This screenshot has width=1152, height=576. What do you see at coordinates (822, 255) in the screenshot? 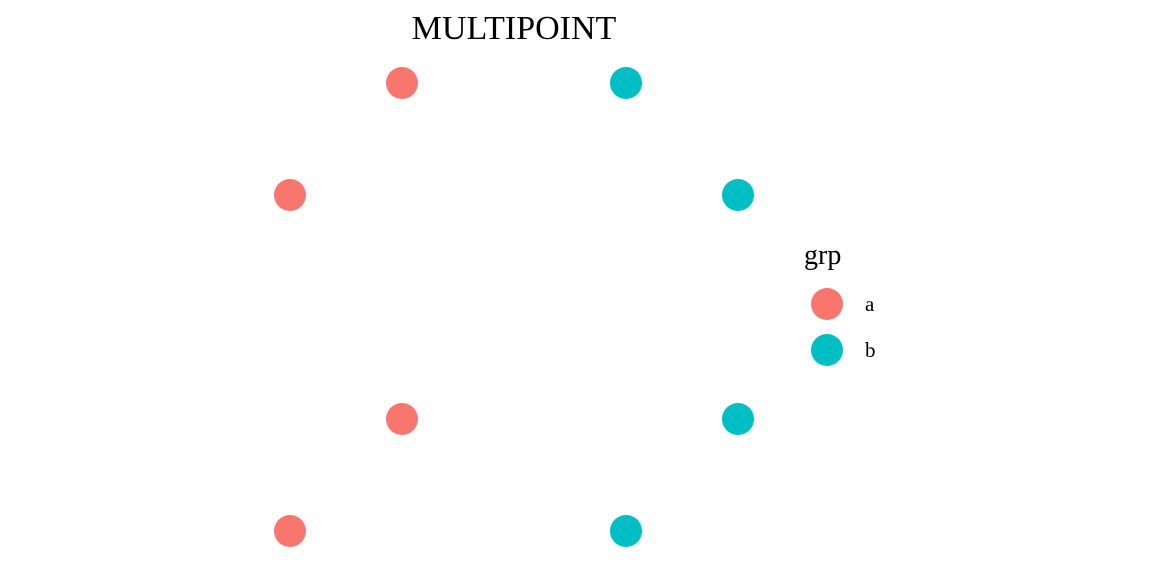
I see `legend-title: grp` at bounding box center [822, 255].